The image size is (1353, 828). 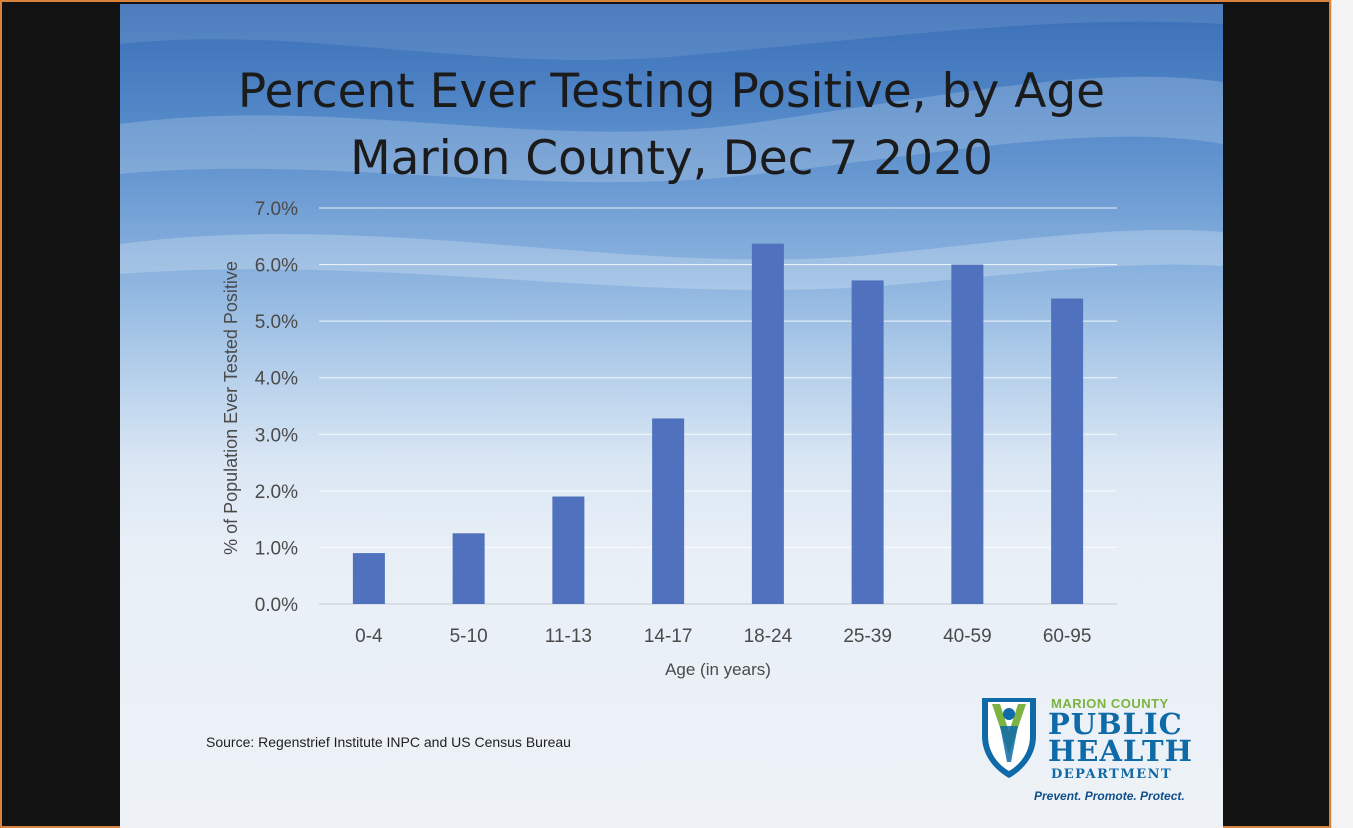 I want to click on y-tick-labels: 0.0% 1.0% 2.0% 3.0% 4.0% 5.0% 6.0% 7.0%, so click(x=276, y=407).